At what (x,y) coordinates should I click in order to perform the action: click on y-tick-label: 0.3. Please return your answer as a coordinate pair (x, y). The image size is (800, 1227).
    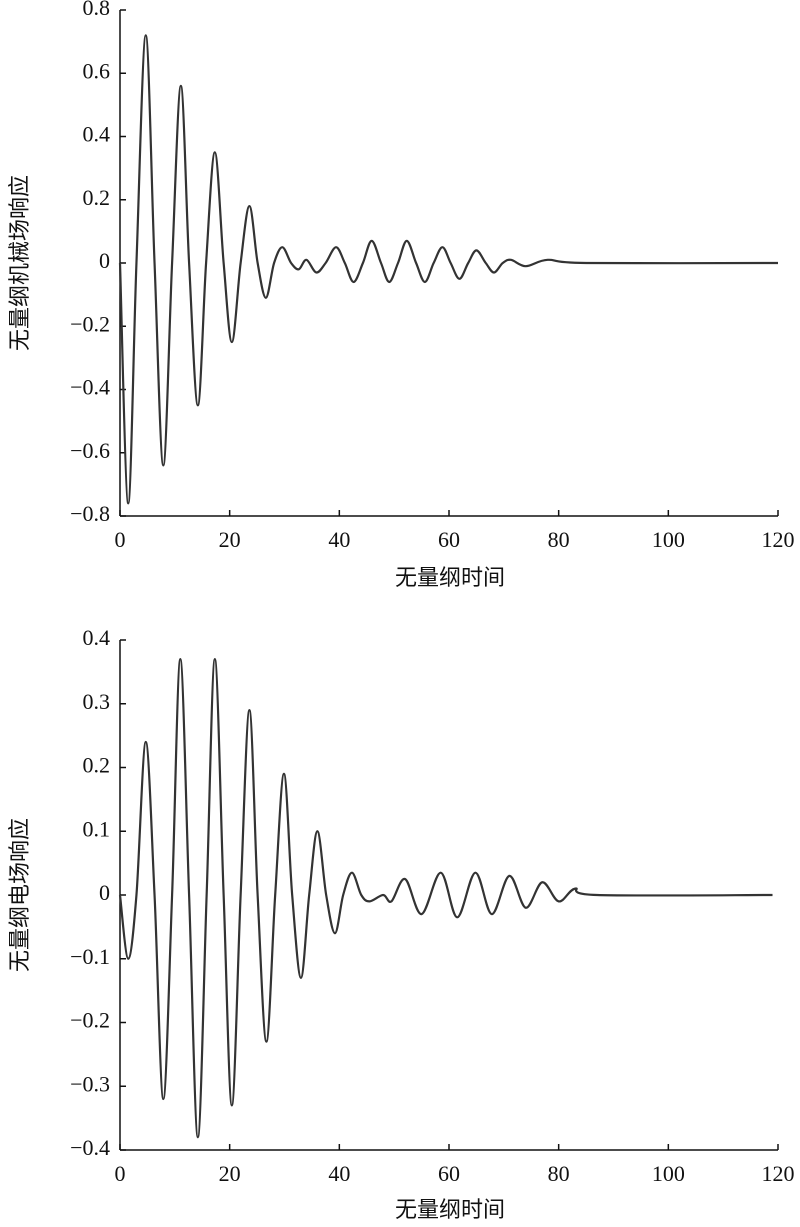
    Looking at the image, I should click on (97, 701).